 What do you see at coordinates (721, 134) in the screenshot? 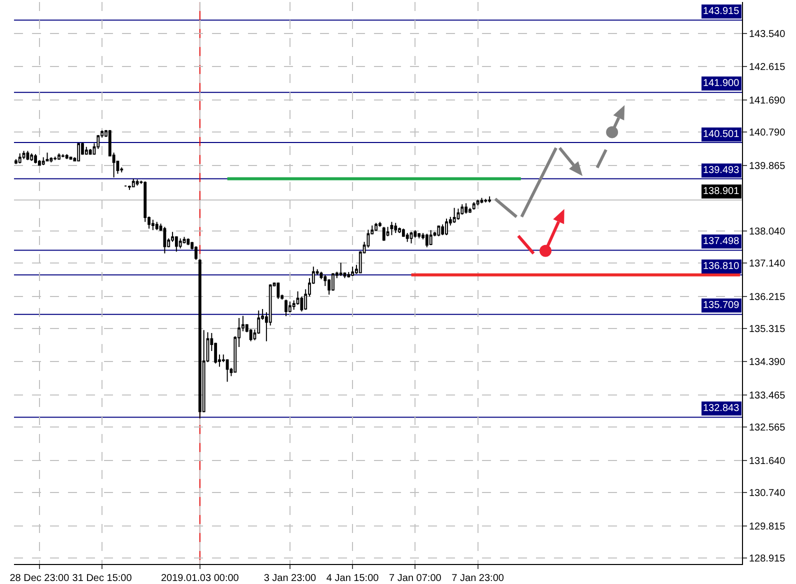
I see `ref-line-label: 140.501` at bounding box center [721, 134].